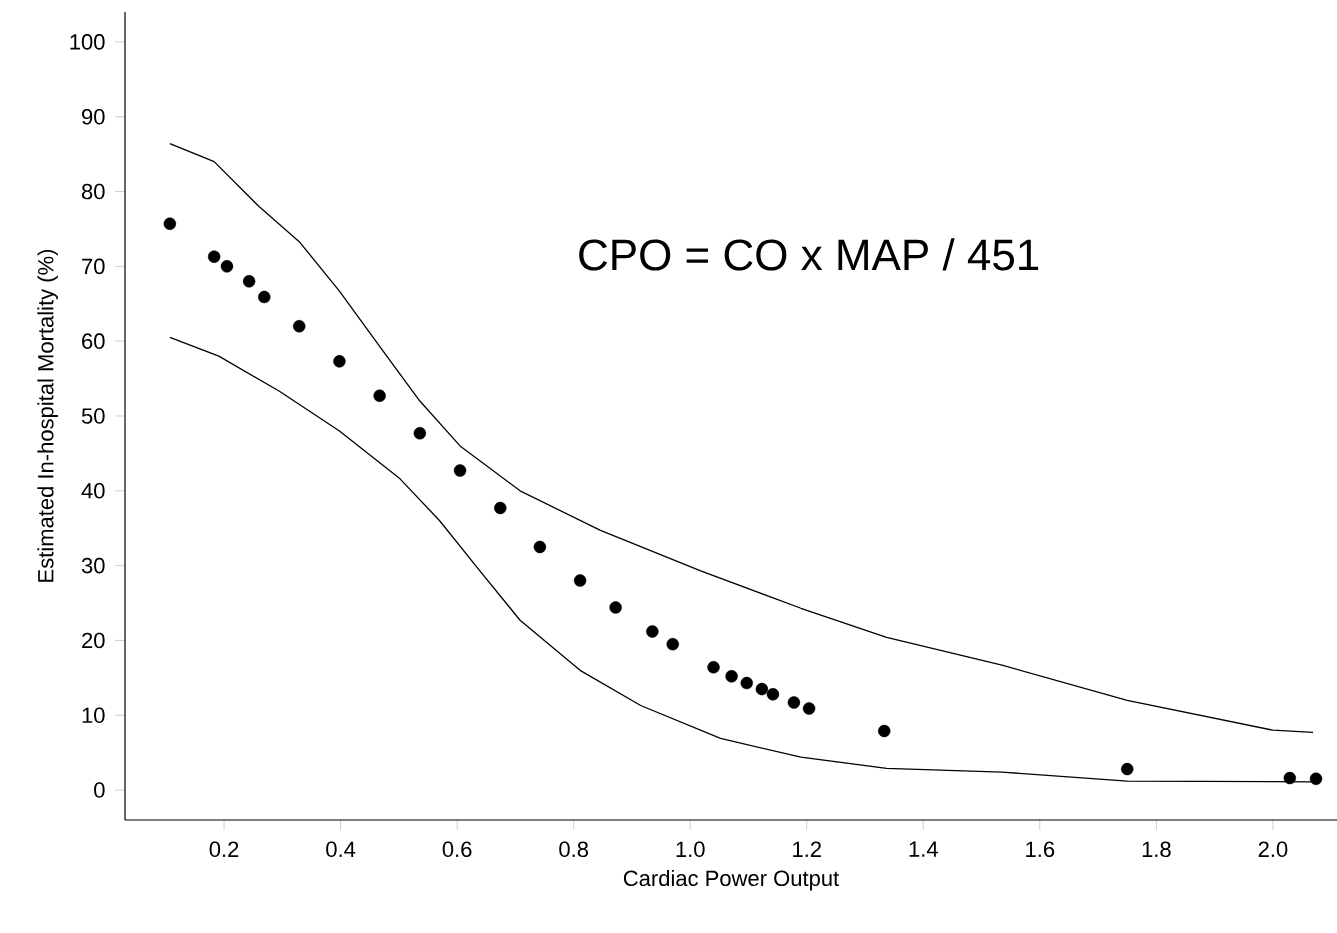 This screenshot has height=933, width=1337. Describe the element at coordinates (809, 254) in the screenshot. I see `annotation: CPO = CO x MAP / 451` at that location.